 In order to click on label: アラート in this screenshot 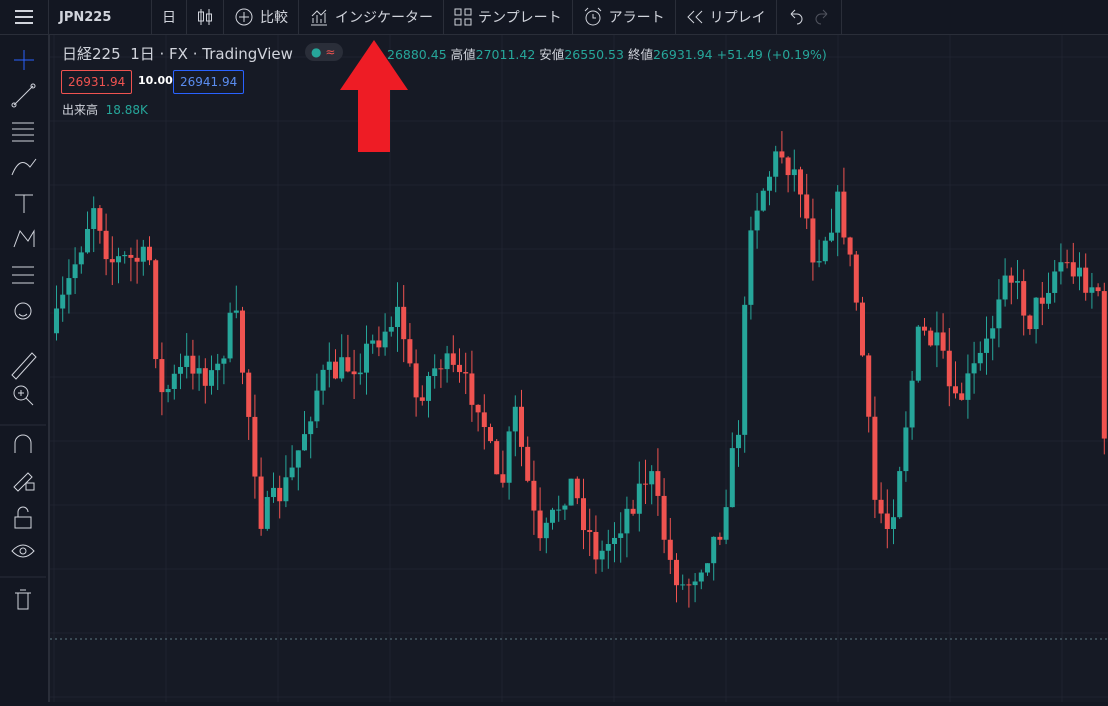, I will do `click(636, 18)`.